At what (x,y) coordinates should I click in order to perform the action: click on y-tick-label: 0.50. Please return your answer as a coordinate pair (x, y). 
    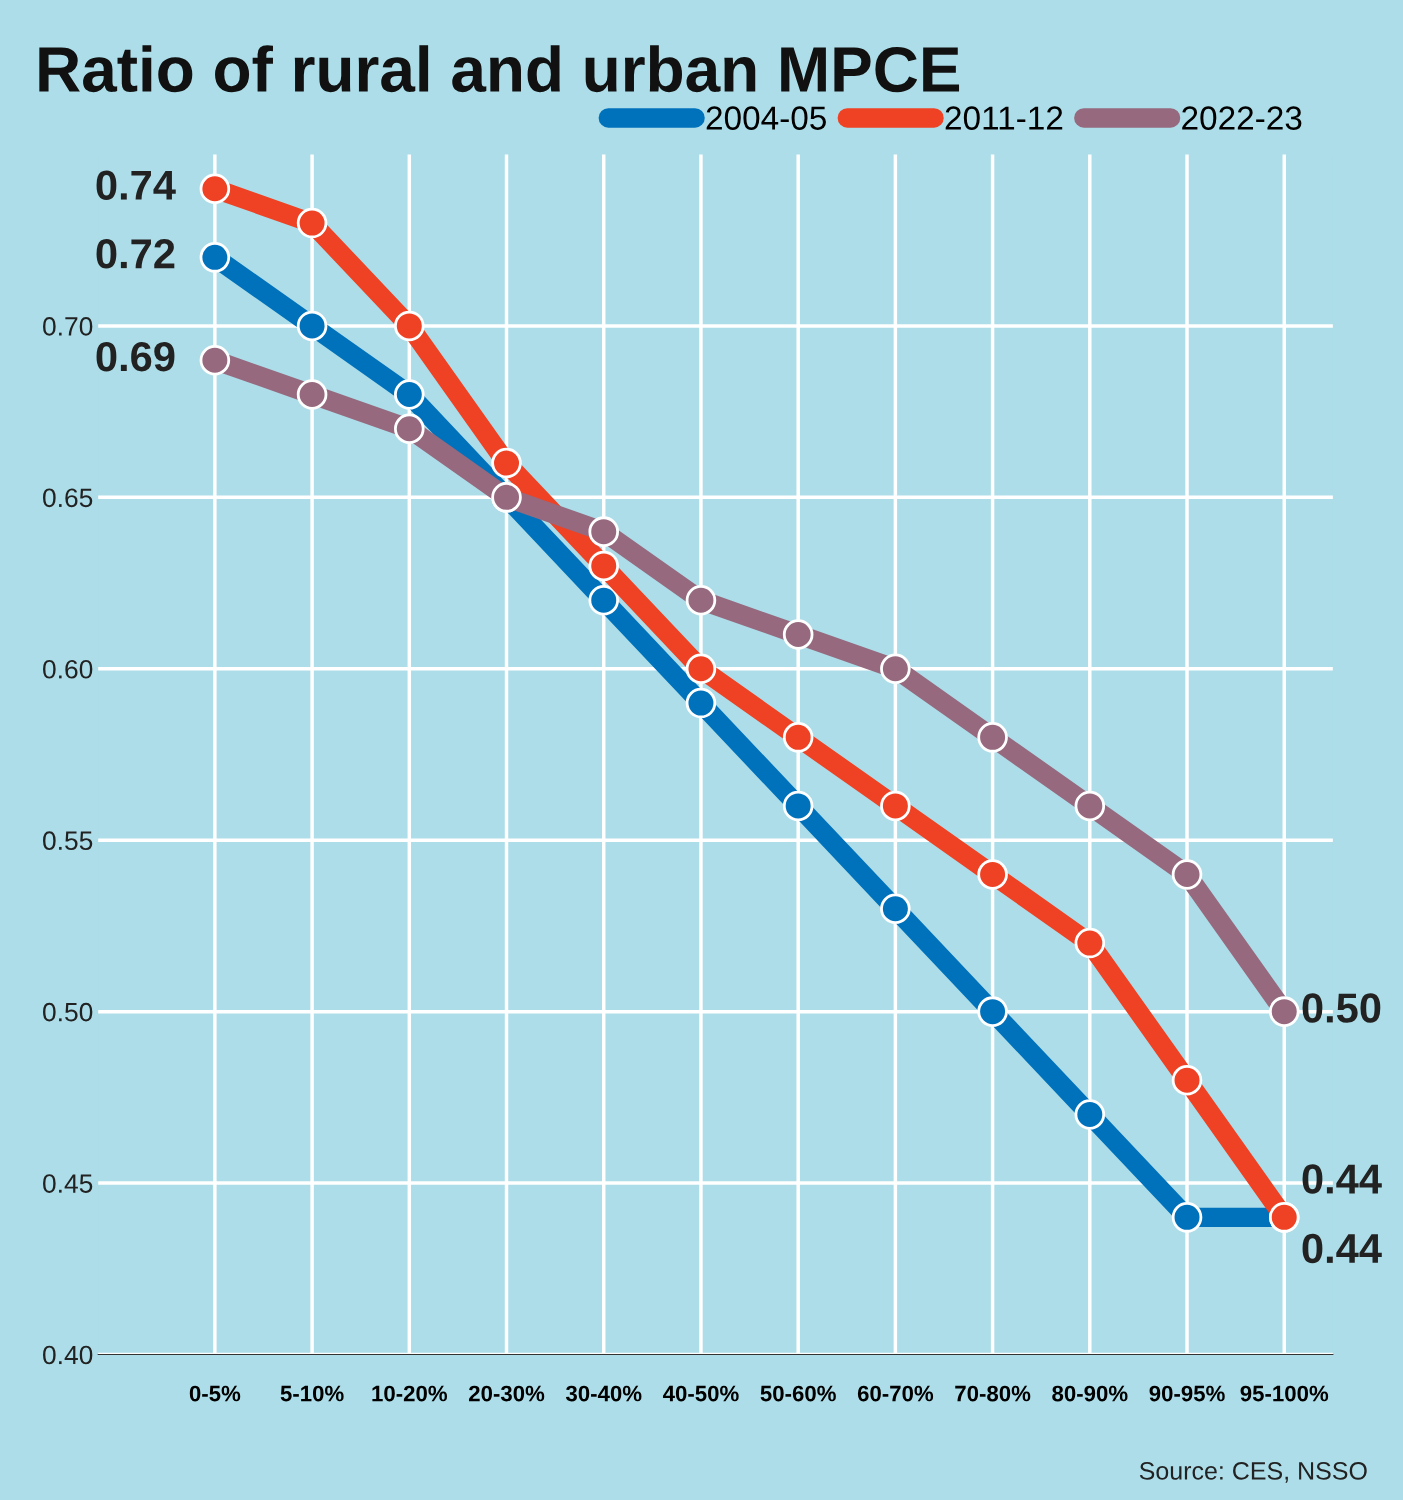
    Looking at the image, I should click on (68, 1012).